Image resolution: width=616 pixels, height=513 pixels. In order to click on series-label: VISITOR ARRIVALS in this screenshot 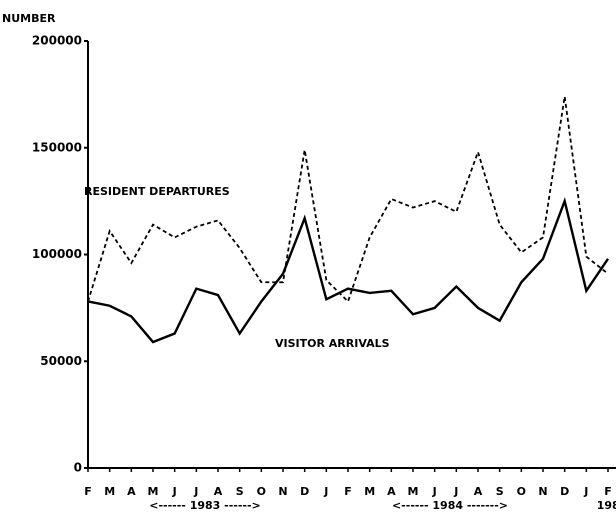, I will do `click(332, 343)`.